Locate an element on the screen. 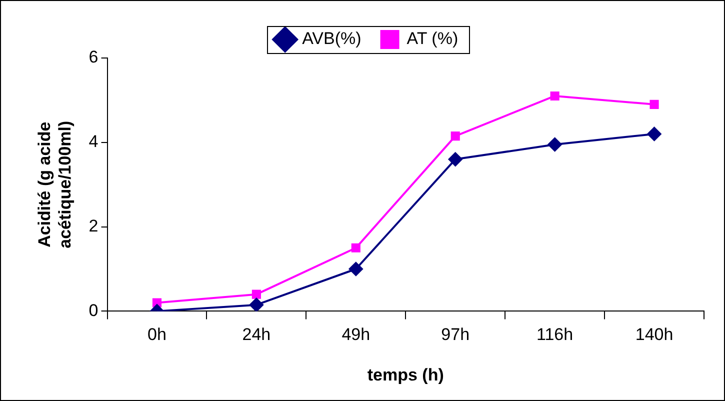  x-tick-label: 116h is located at coordinates (555, 334).